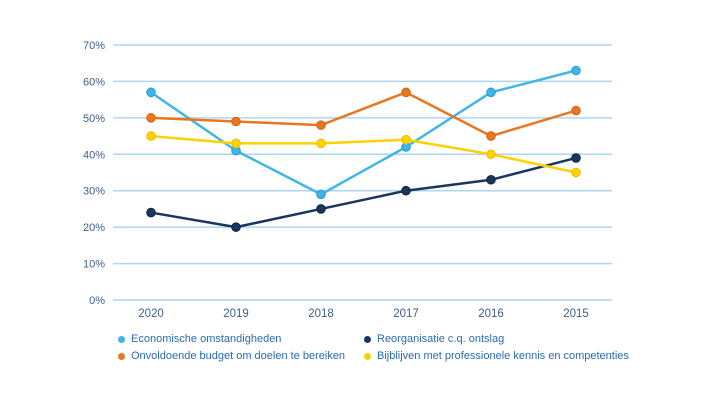 This screenshot has height=405, width=720. Describe the element at coordinates (151, 92) in the screenshot. I see `data-point-series0-2020` at that location.